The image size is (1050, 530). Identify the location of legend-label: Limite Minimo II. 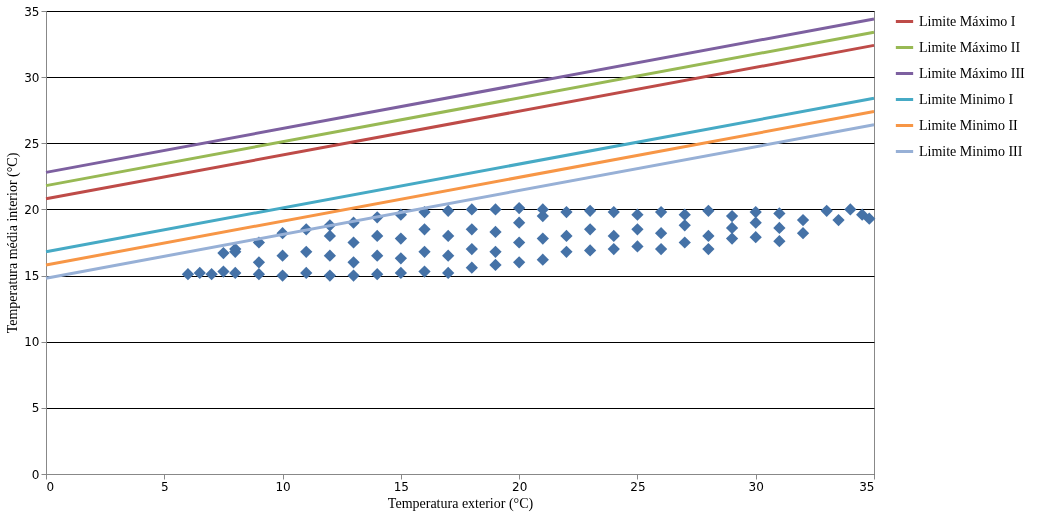
(969, 125).